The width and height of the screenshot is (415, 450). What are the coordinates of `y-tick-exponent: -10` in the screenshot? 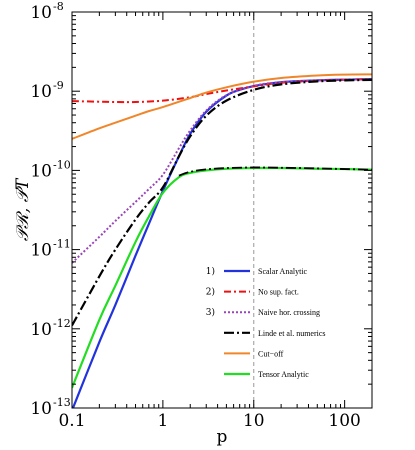 It's located at (62, 164).